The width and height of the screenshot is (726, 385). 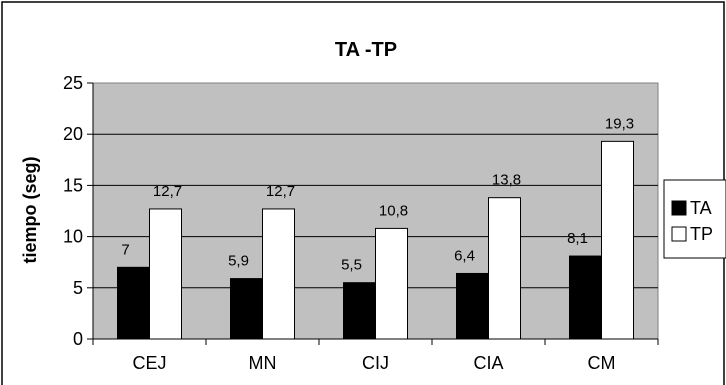 What do you see at coordinates (701, 208) in the screenshot?
I see `legend-label-ta: TA` at bounding box center [701, 208].